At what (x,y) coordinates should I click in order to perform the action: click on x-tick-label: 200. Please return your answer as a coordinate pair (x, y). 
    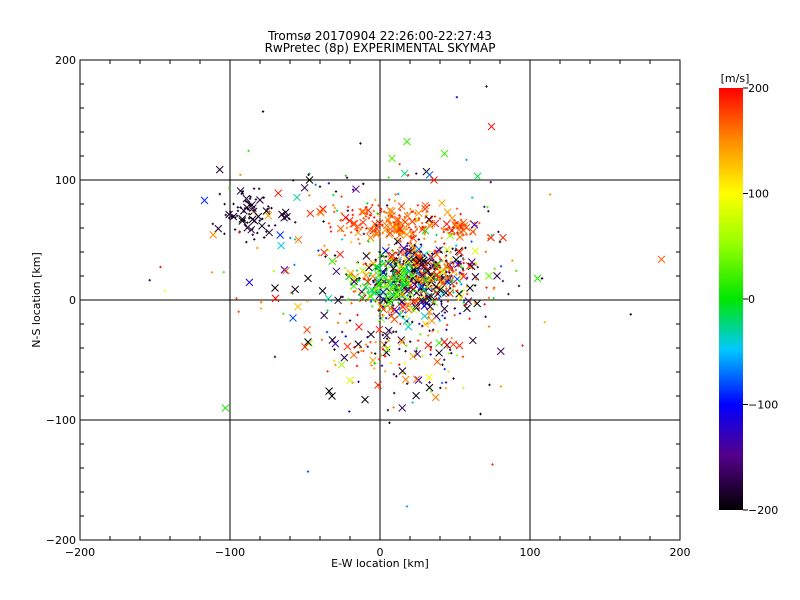
    Looking at the image, I should click on (680, 552).